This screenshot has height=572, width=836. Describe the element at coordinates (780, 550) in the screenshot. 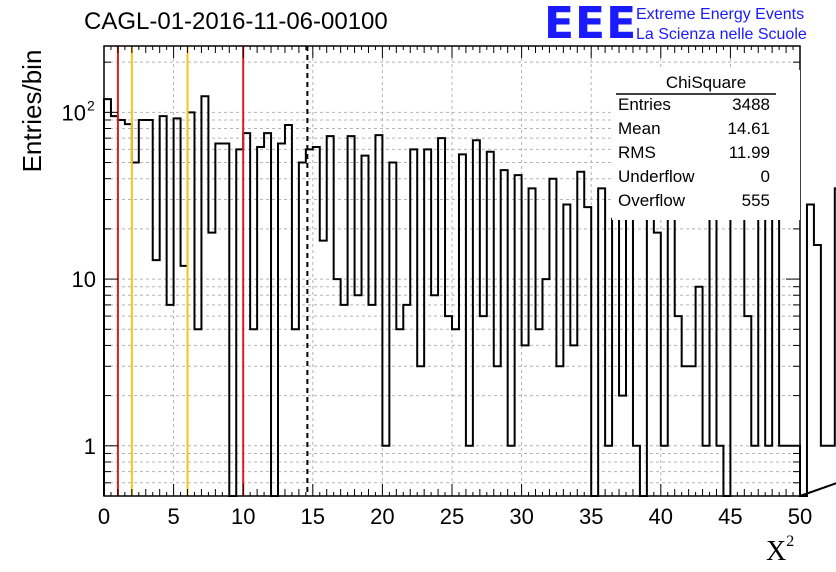

I see `x-axis-label: X2` at that location.